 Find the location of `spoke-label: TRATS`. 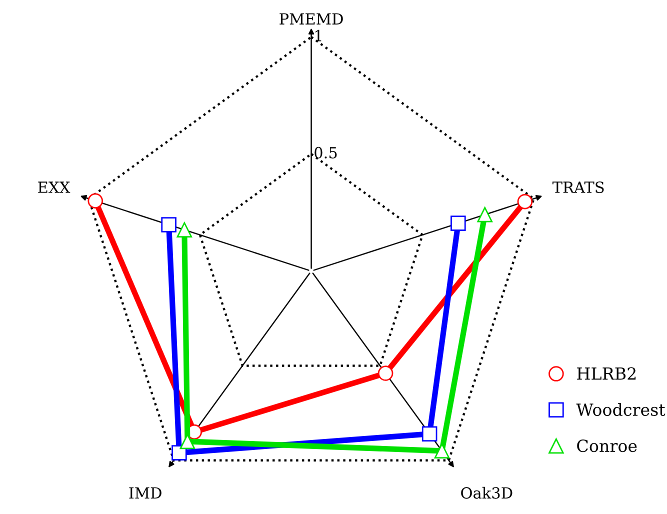

spoke-label: TRATS is located at coordinates (578, 187).